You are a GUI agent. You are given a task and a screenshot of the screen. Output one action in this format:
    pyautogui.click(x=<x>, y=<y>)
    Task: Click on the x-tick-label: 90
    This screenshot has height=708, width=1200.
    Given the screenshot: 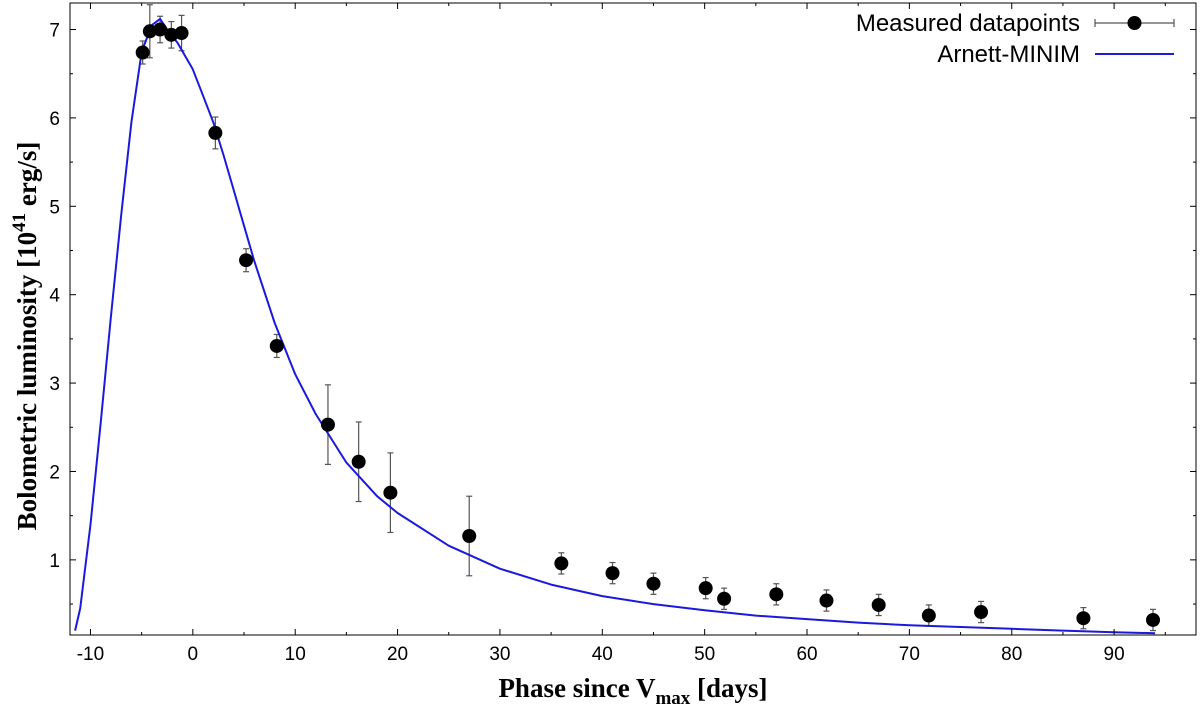 What is the action you would take?
    pyautogui.click(x=1114, y=654)
    